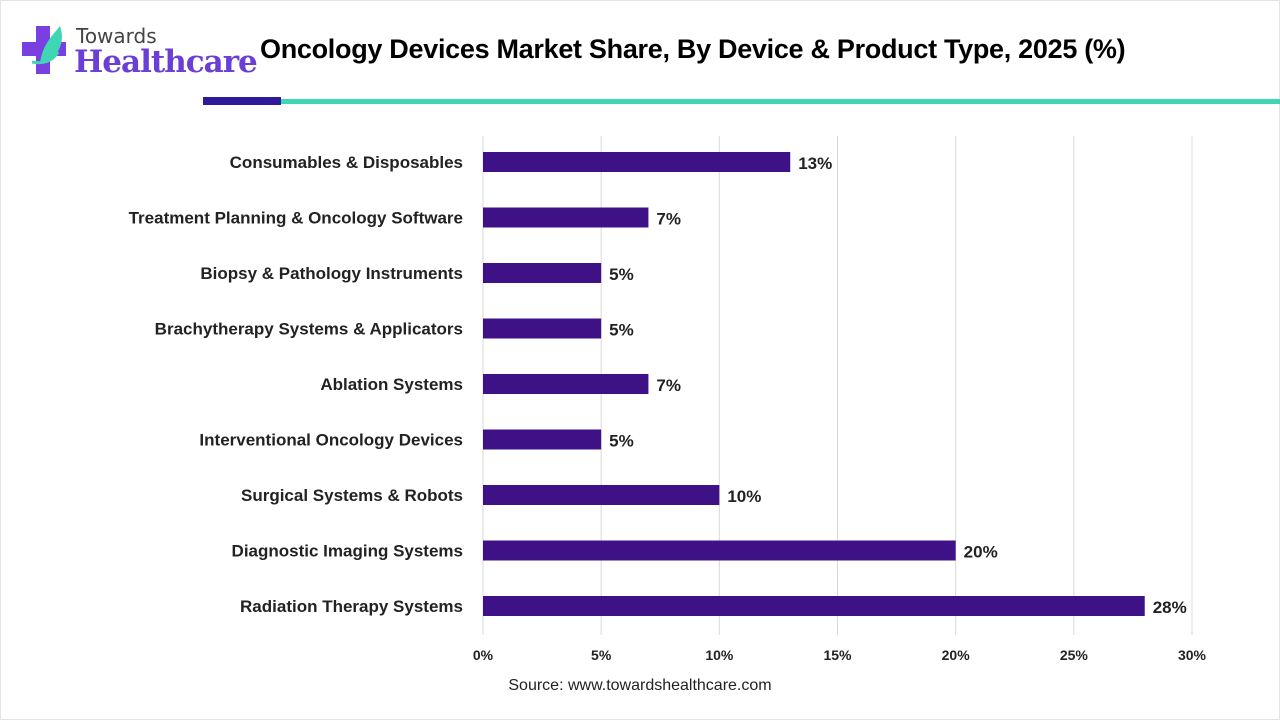  Describe the element at coordinates (347, 551) in the screenshot. I see `category-label: Diagnostic Imaging Systems` at that location.